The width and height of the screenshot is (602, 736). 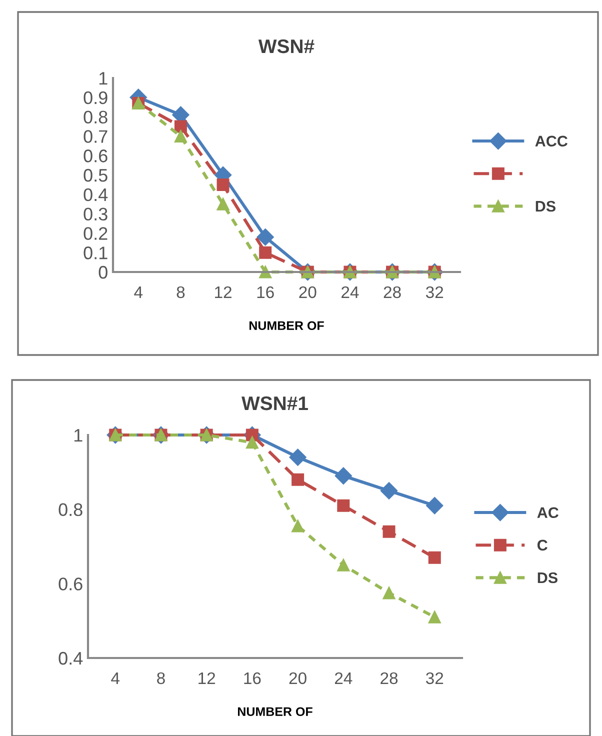 What do you see at coordinates (96, 253) in the screenshot?
I see `y-tick-label: 0.1` at bounding box center [96, 253].